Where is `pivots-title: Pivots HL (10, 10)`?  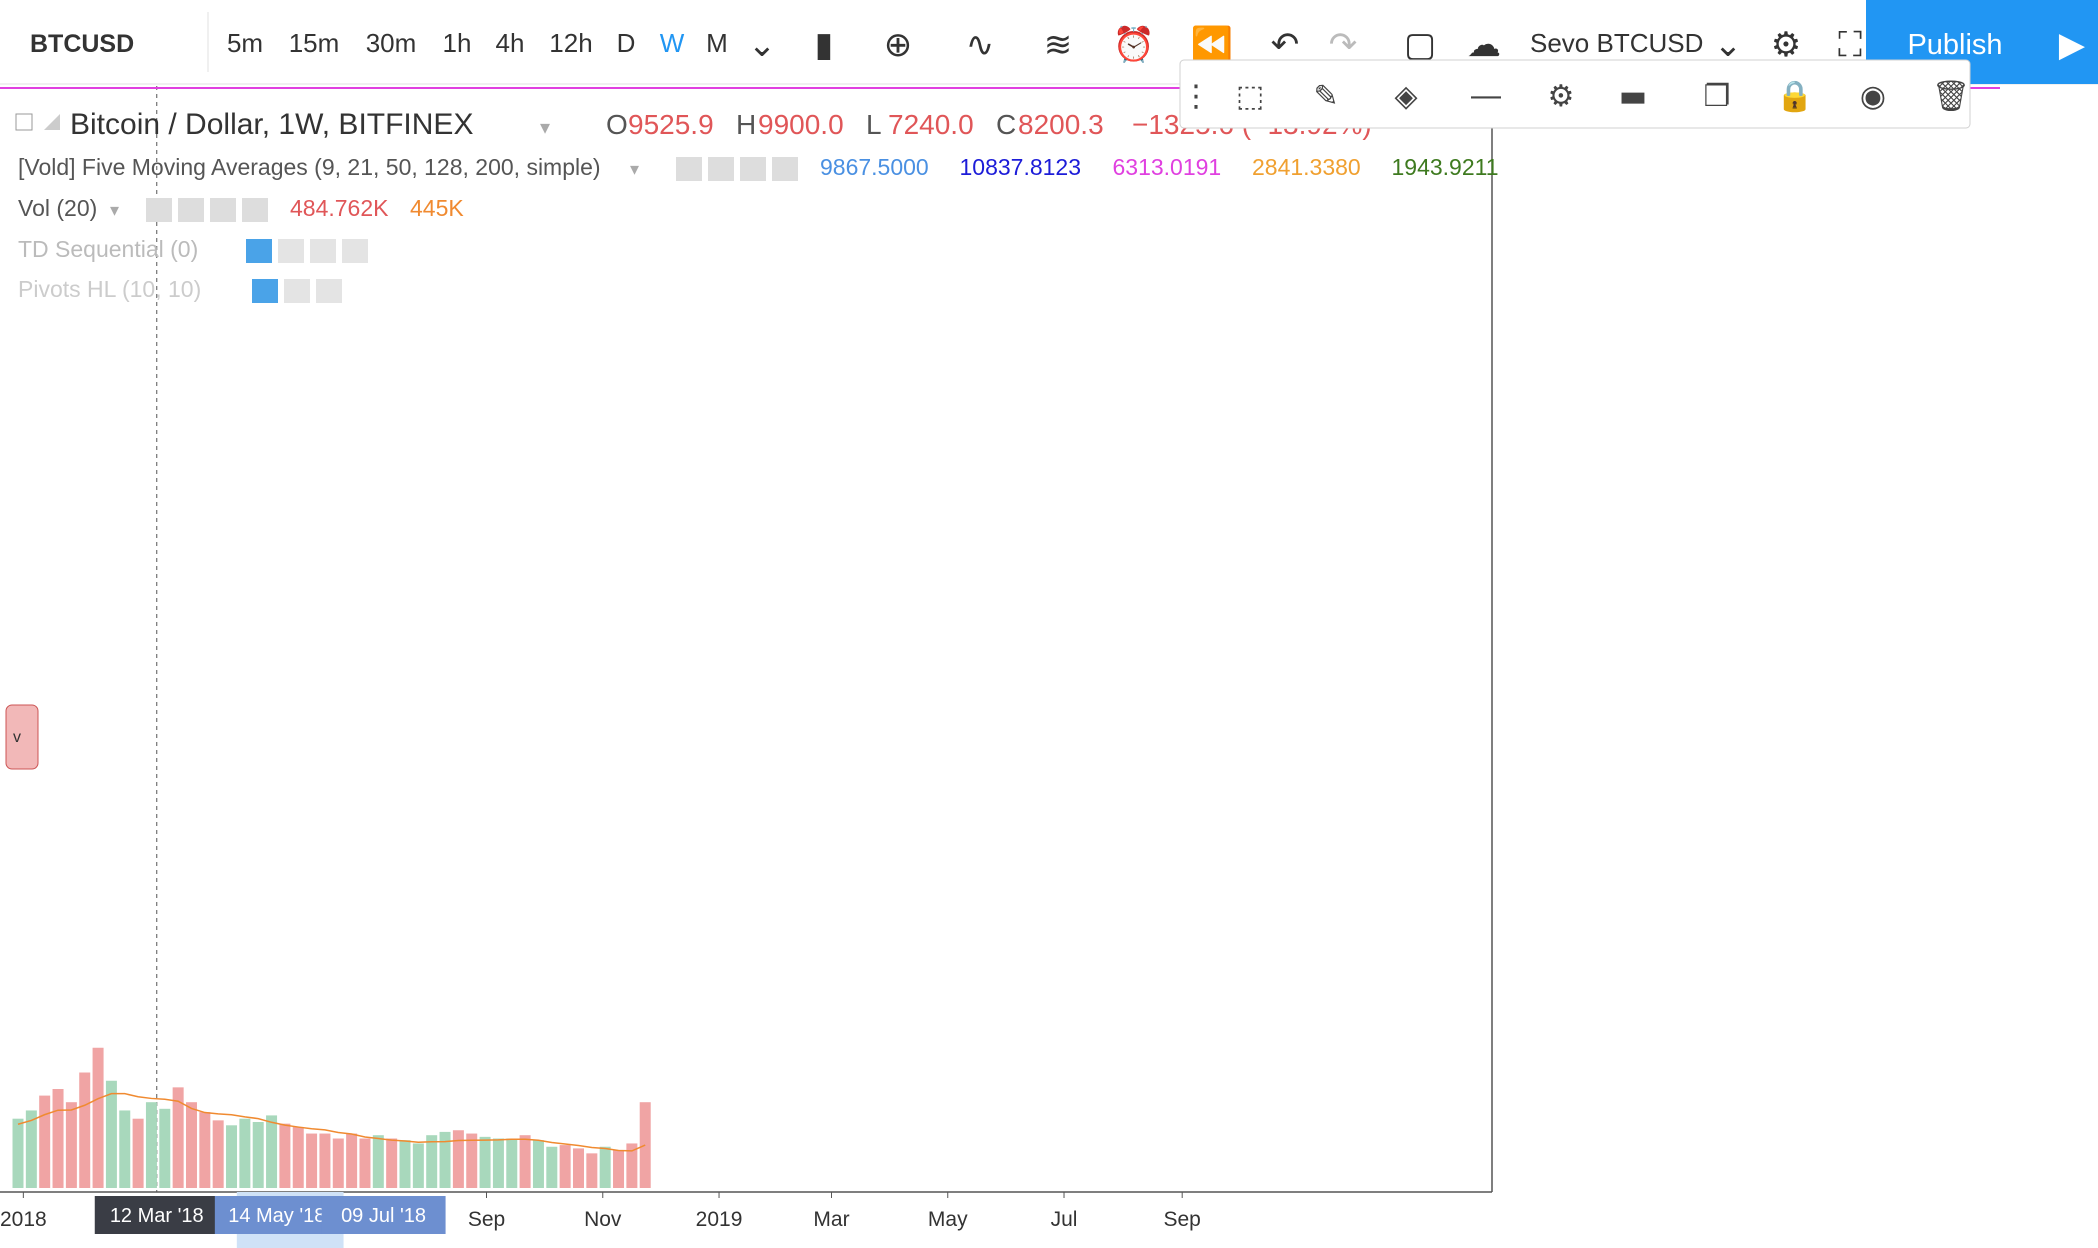 pivots-title: Pivots HL (10, 10) is located at coordinates (109, 289).